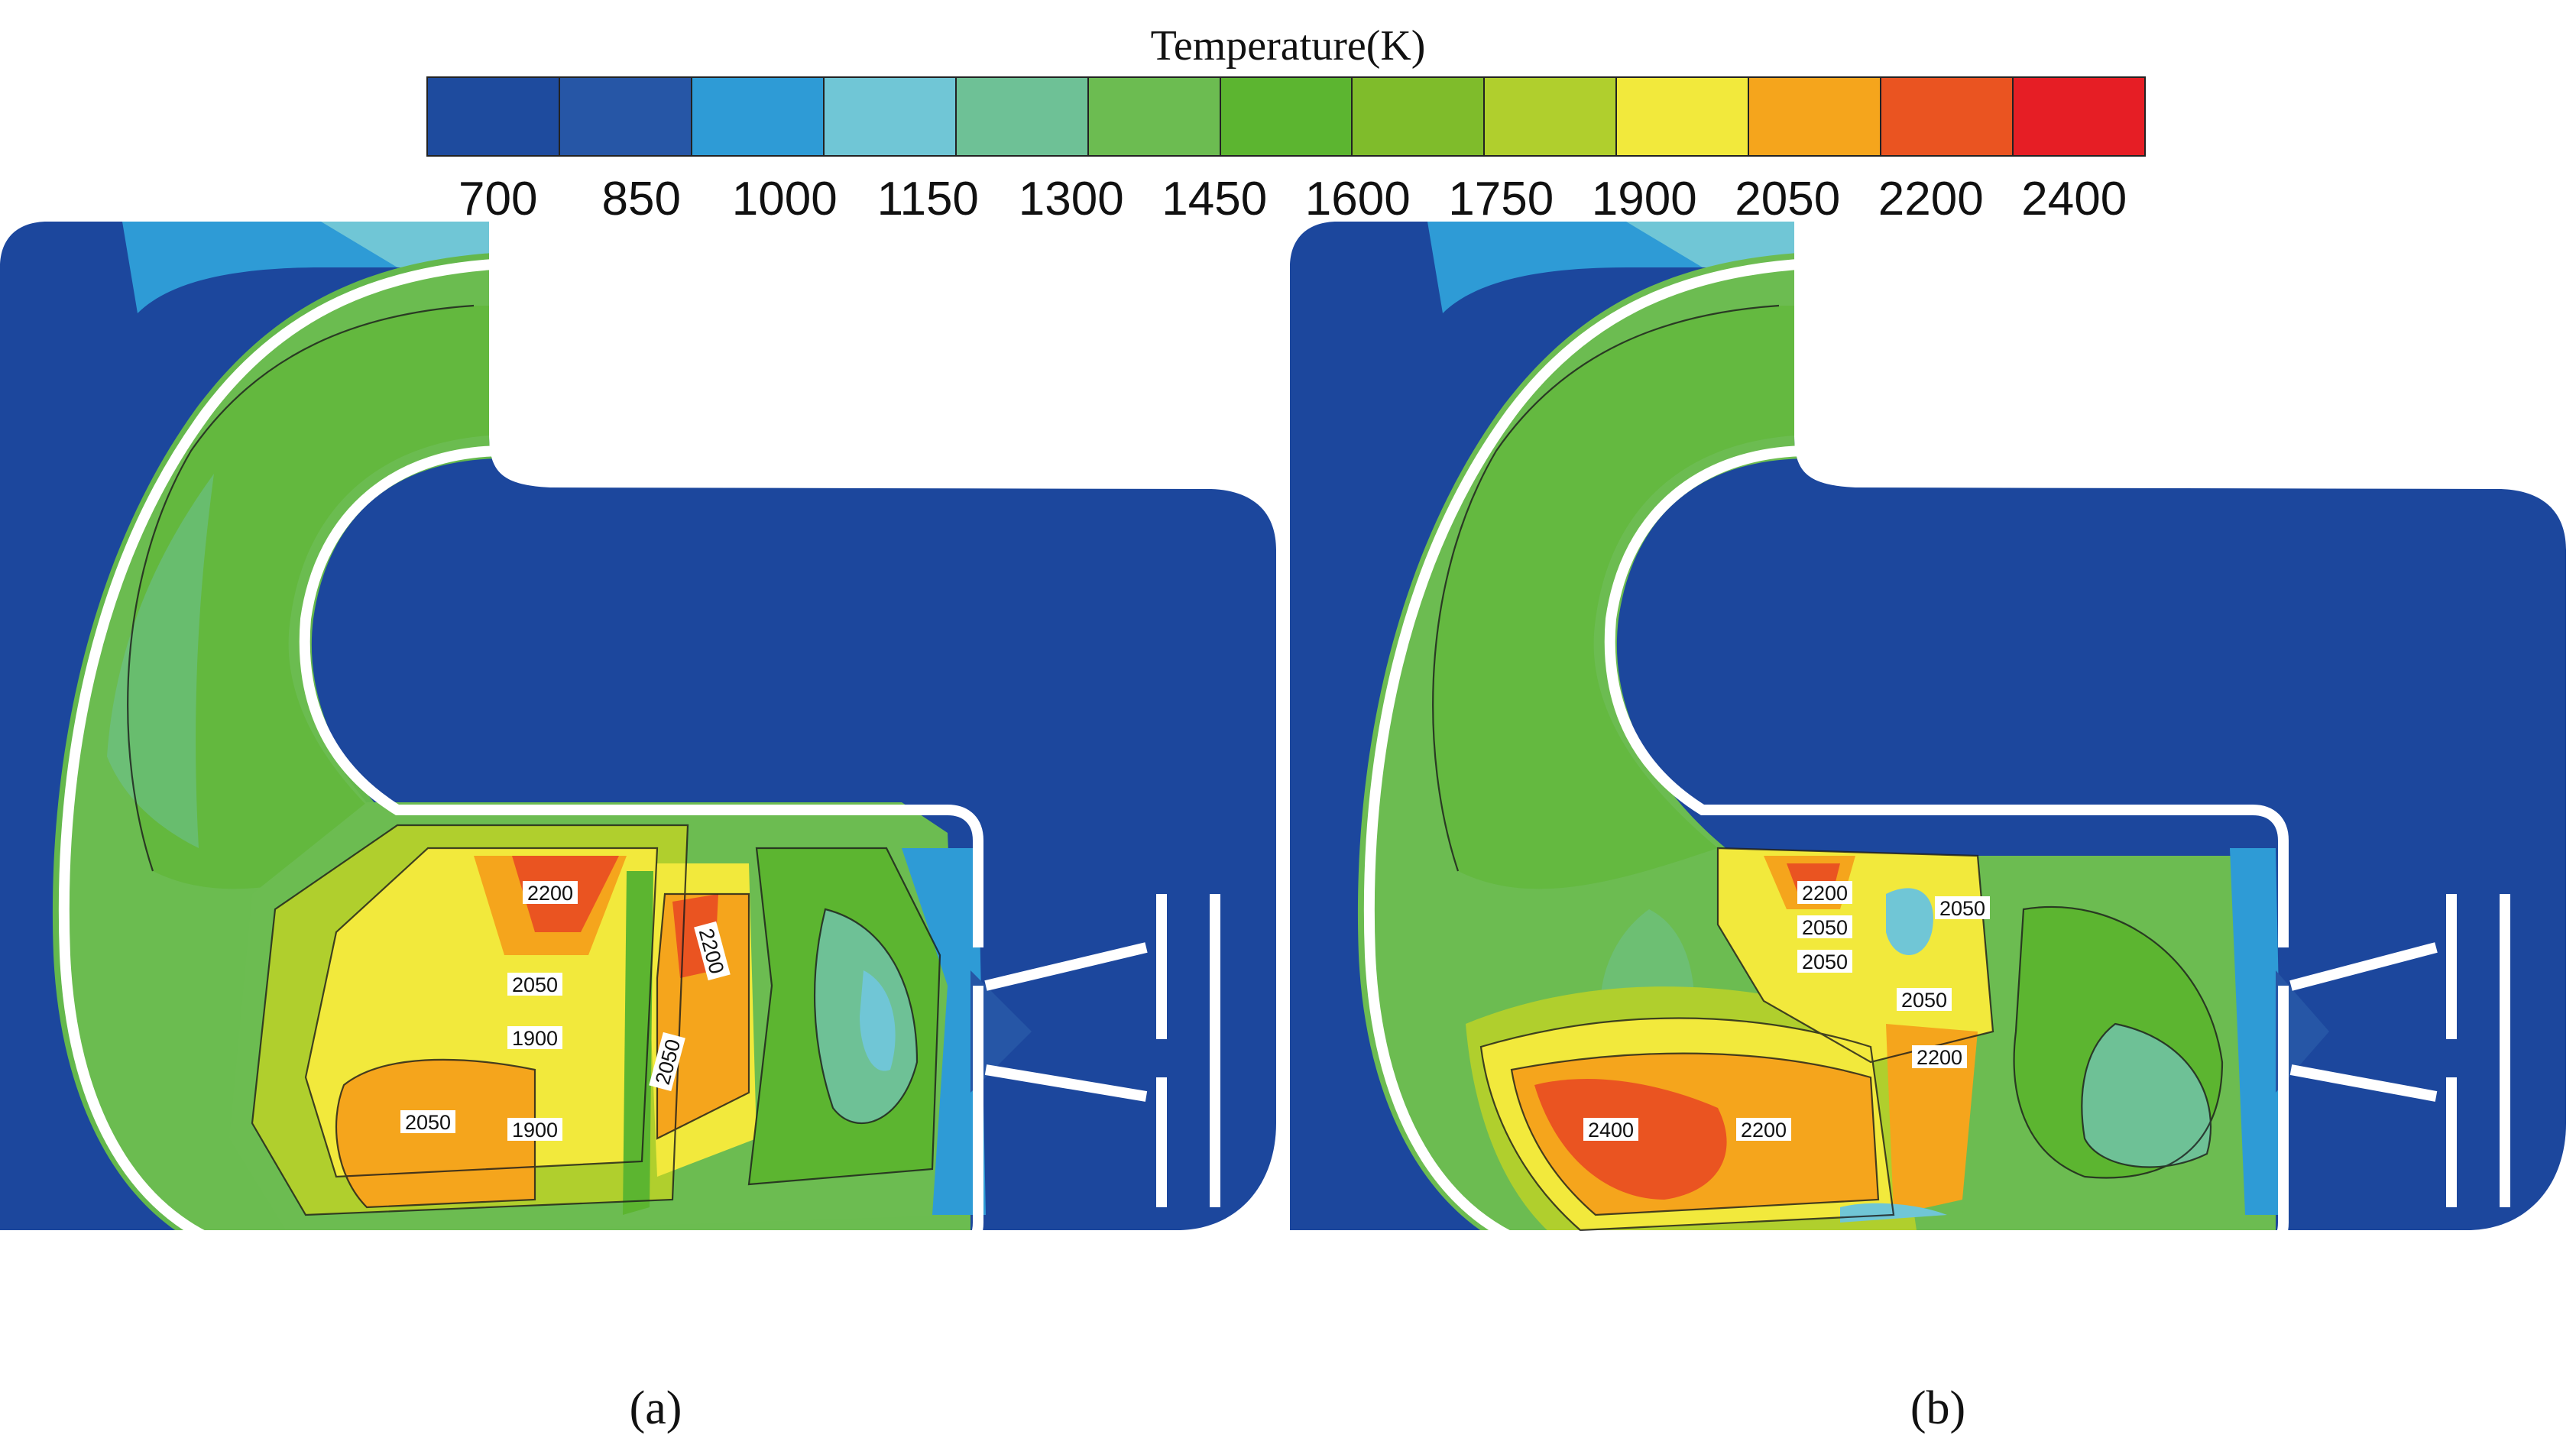  Describe the element at coordinates (1787, 1012) in the screenshot. I see `panel-b-contour-labels: 2200 2050 2050 2050 2050 2200 2400 2200` at that location.